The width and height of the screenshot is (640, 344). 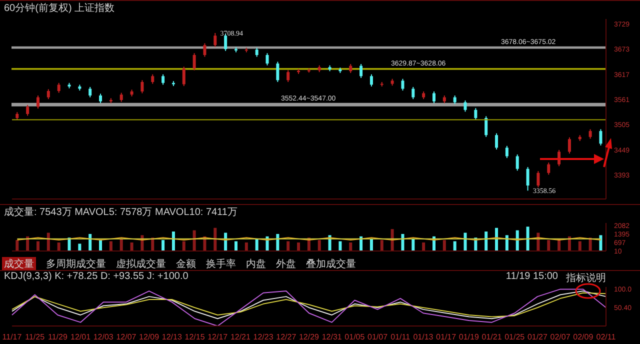 I want to click on x-tick-label: 12/07, so click(x=126, y=337).